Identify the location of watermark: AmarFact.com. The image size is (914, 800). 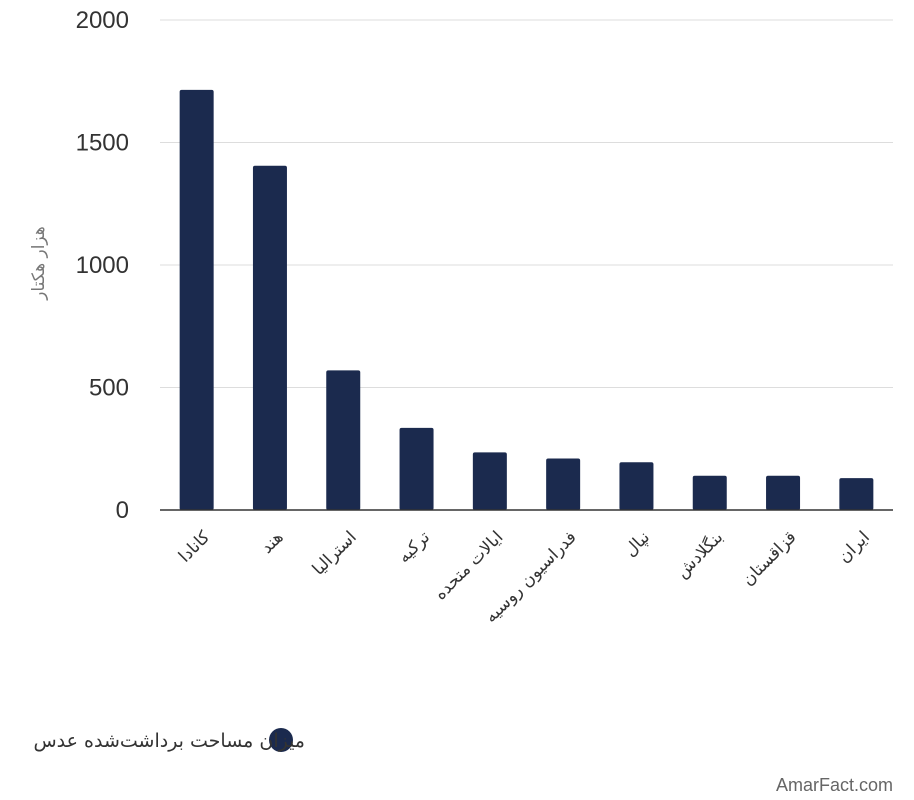
(834, 785).